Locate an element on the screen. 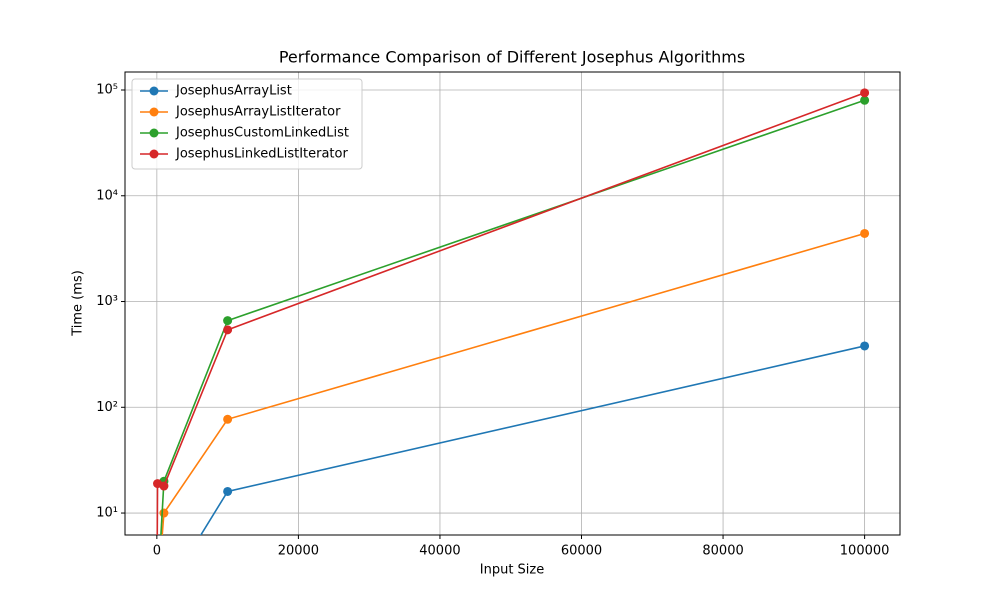  x-tick-label: 80000 is located at coordinates (722, 551).